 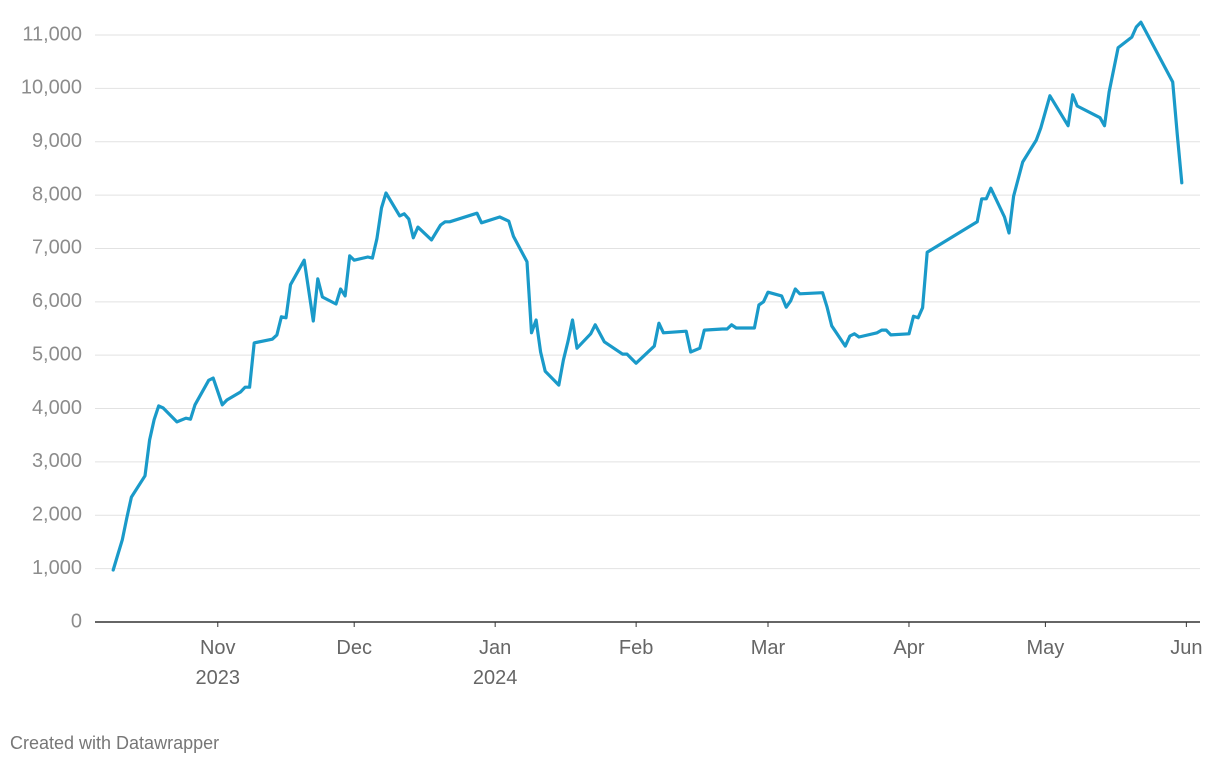 What do you see at coordinates (768, 648) in the screenshot?
I see `x-tick-label: Mar` at bounding box center [768, 648].